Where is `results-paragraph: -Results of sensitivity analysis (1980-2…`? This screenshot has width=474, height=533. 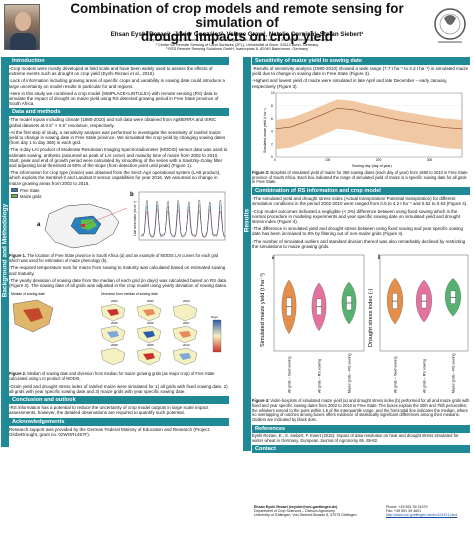 results-paragraph: -Results of sensitivity analysis (1980-2… is located at coordinates (360, 71).